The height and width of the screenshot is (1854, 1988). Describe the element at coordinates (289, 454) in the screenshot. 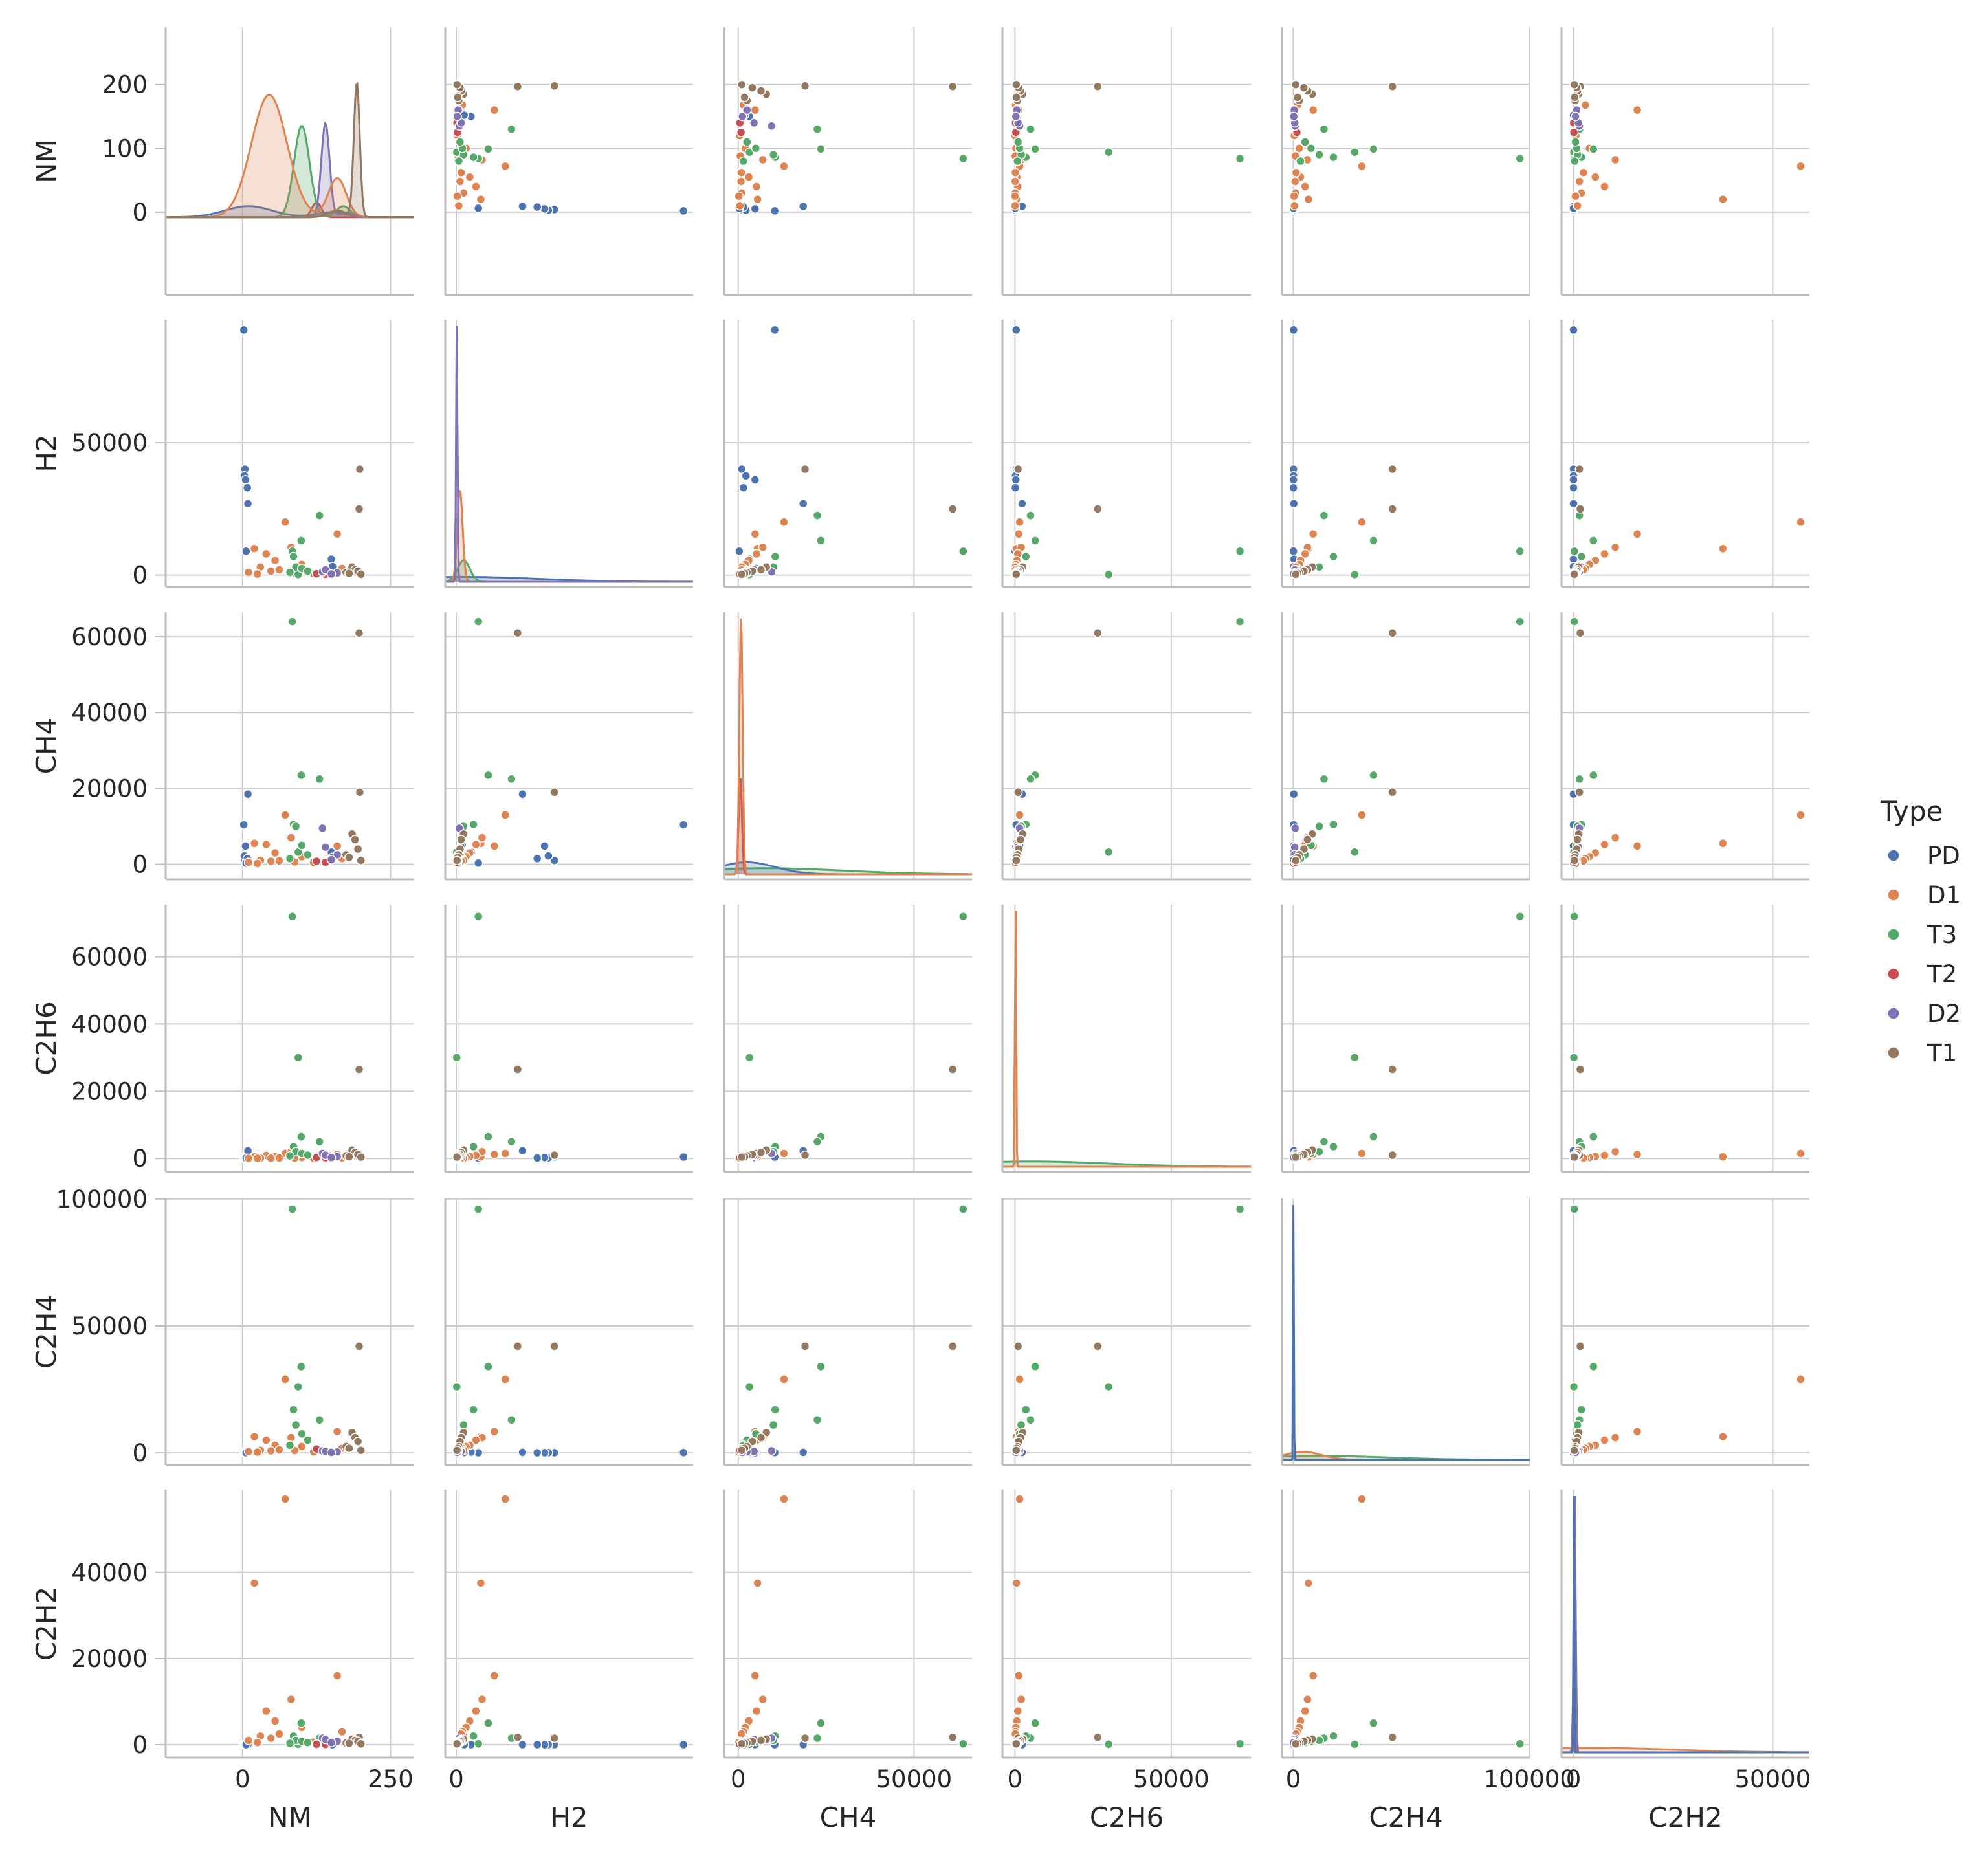

I see `panel-H2-vs-NM` at that location.